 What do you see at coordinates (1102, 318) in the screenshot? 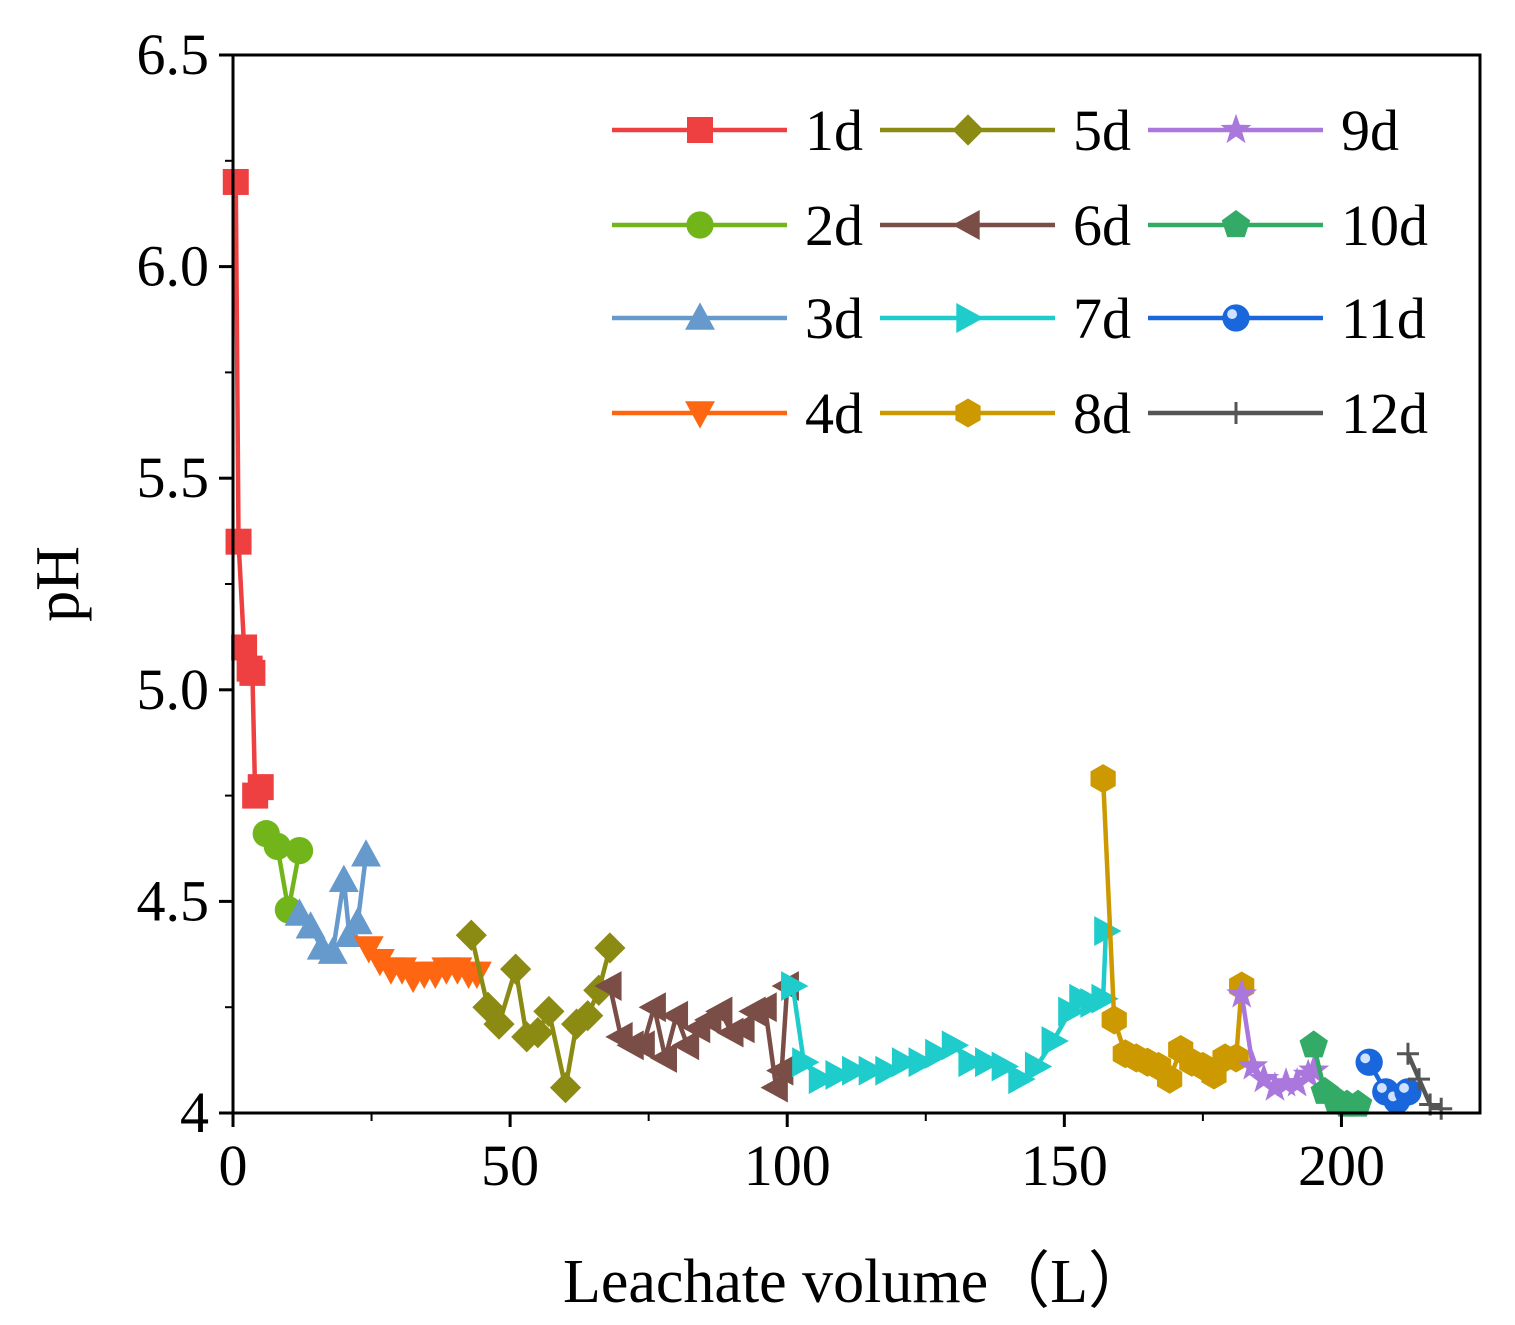
I see `legend-label: 7d` at bounding box center [1102, 318].